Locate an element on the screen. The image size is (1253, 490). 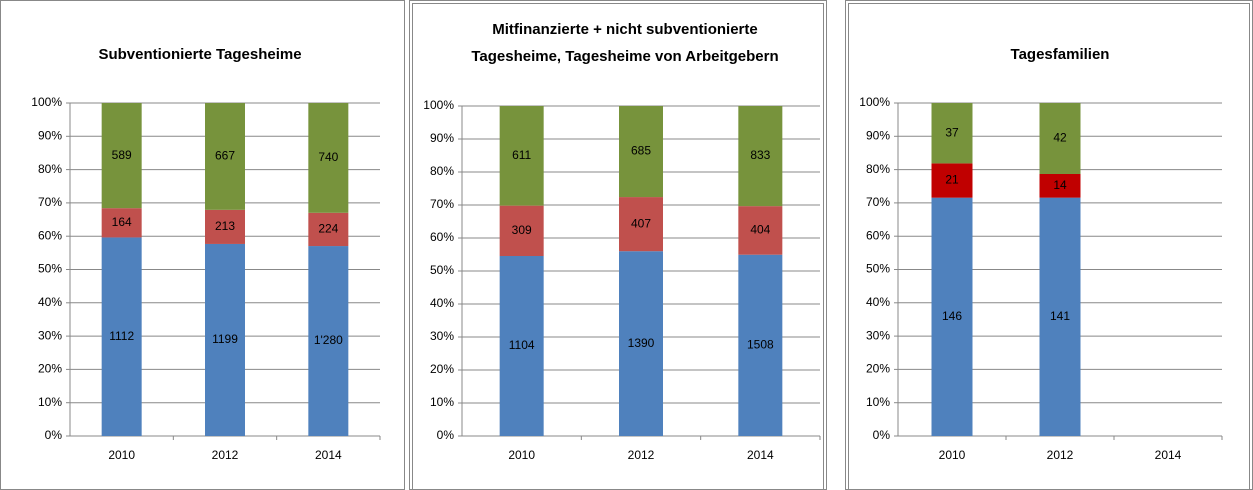
data-label: 42 is located at coordinates (1060, 138).